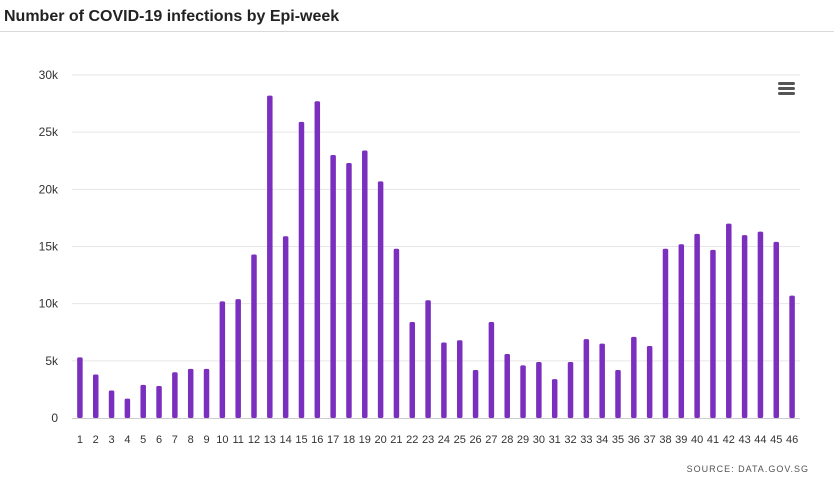 This screenshot has height=483, width=837. Describe the element at coordinates (49, 132) in the screenshot. I see `y-tick-label: 25k` at that location.